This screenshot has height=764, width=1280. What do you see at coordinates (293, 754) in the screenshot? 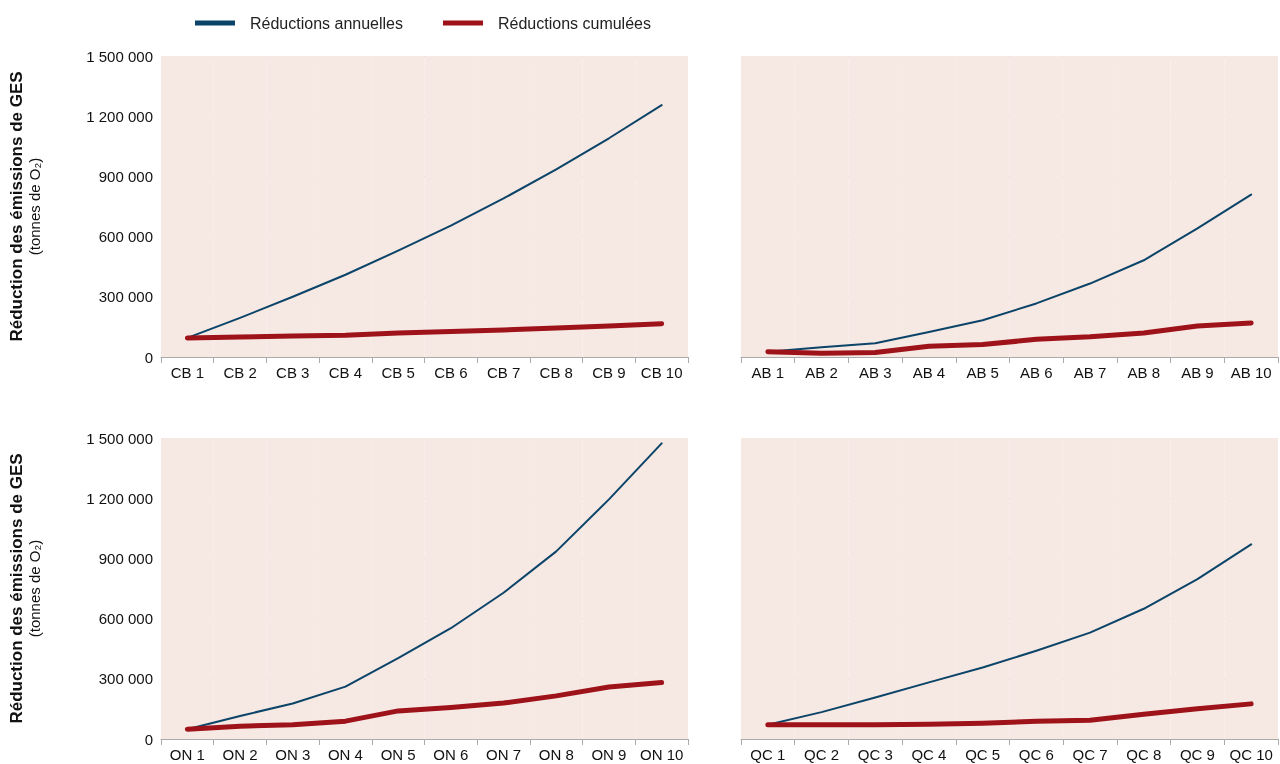
I see `x-tick-label: ON 3` at bounding box center [293, 754].